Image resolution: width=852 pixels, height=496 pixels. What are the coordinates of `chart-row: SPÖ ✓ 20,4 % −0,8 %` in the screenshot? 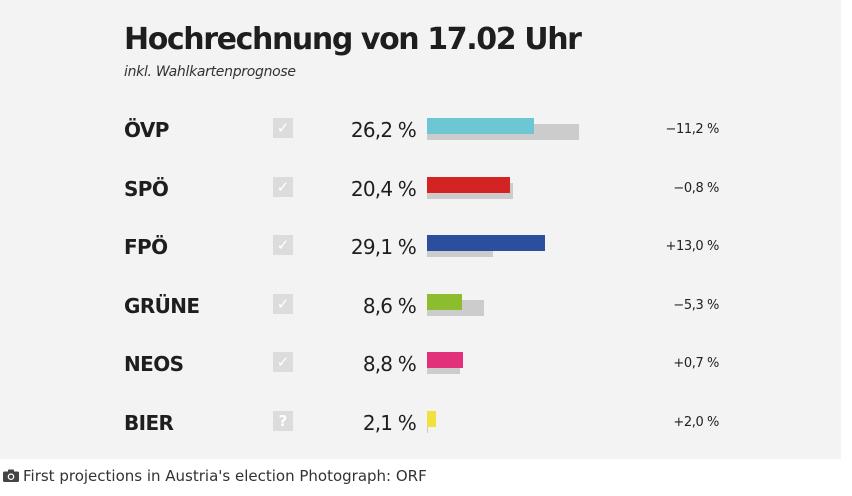 It's located at (420, 191).